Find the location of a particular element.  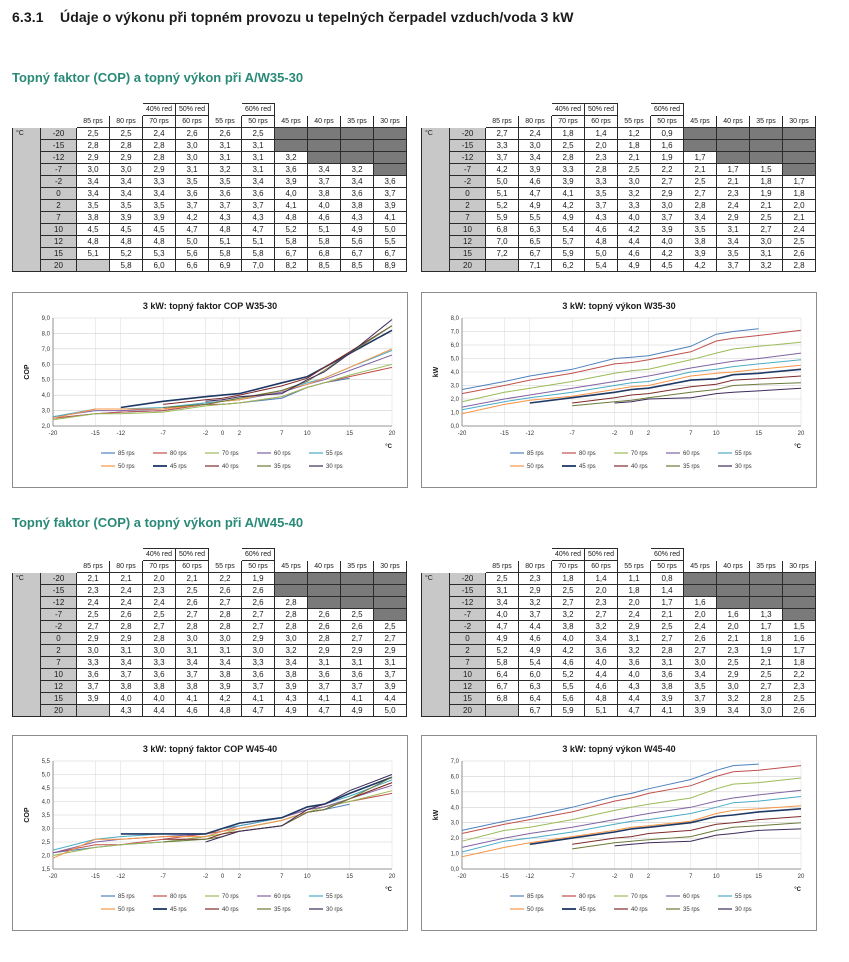

table-cell: 4,1 is located at coordinates (357, 698).